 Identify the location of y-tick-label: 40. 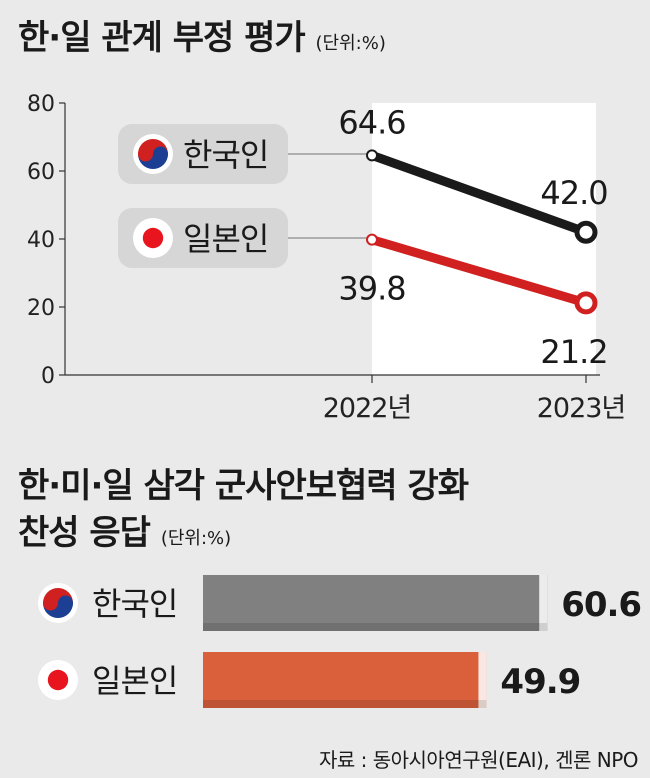
(41, 240).